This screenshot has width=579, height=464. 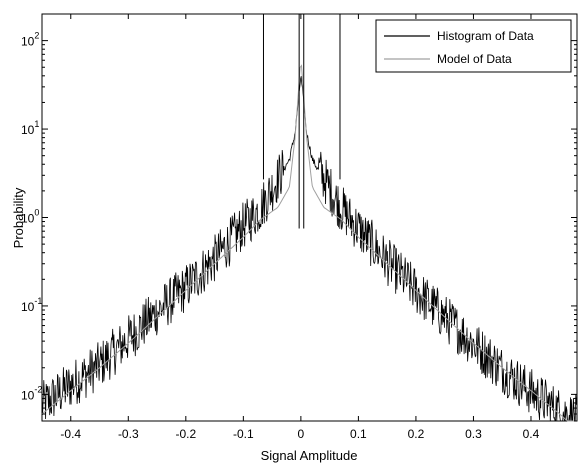 I want to click on legend-label-model: Model of Data, so click(x=474, y=59).